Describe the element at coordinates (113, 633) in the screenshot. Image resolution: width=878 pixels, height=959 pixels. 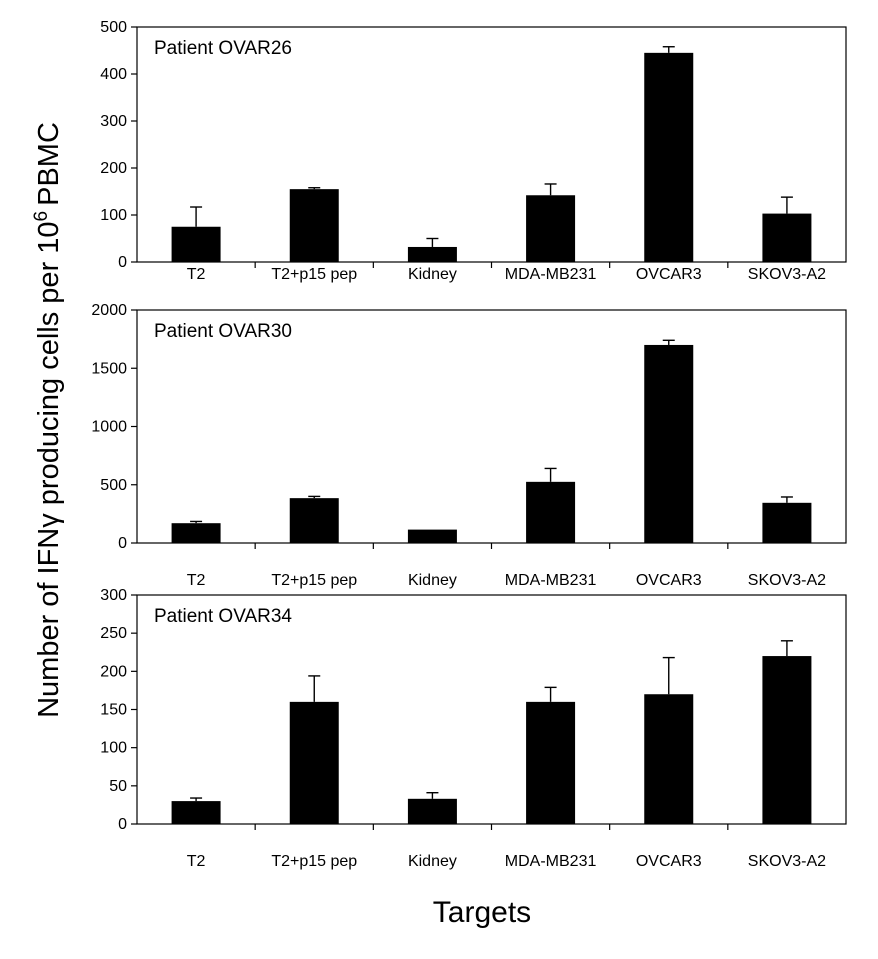
I see `y-tick-label: 250` at that location.